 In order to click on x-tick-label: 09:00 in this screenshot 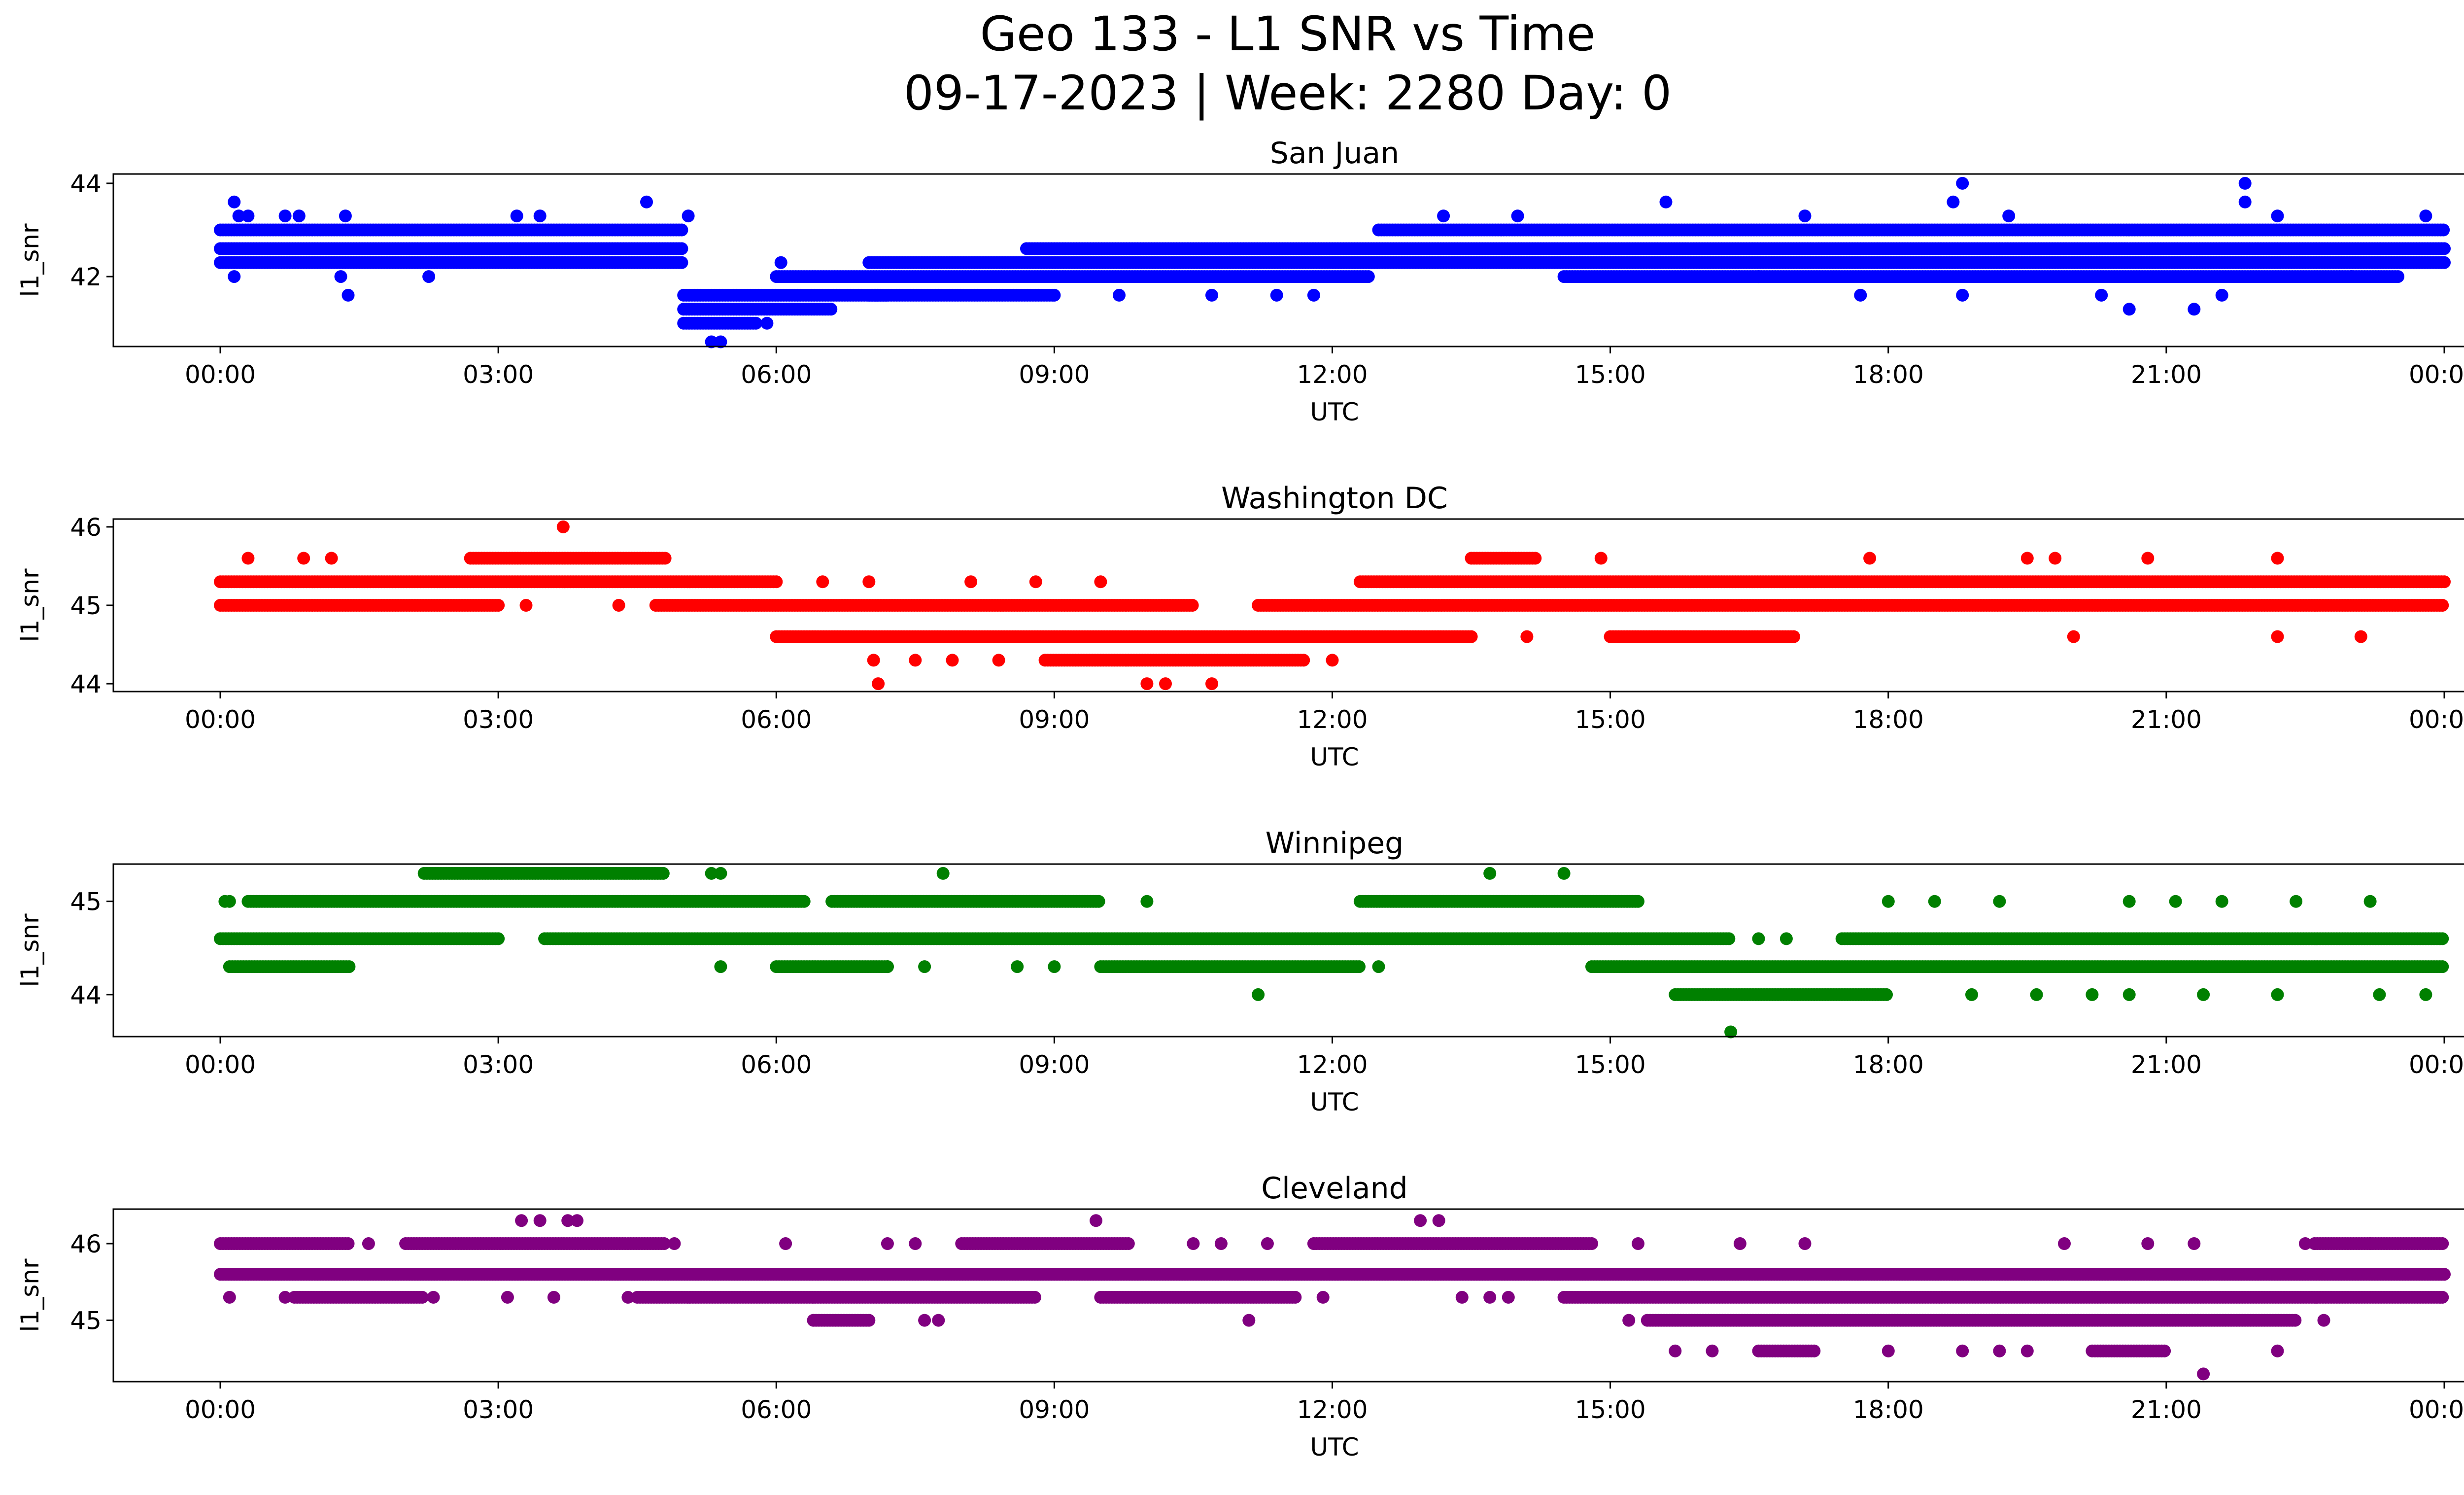, I will do `click(1054, 719)`.